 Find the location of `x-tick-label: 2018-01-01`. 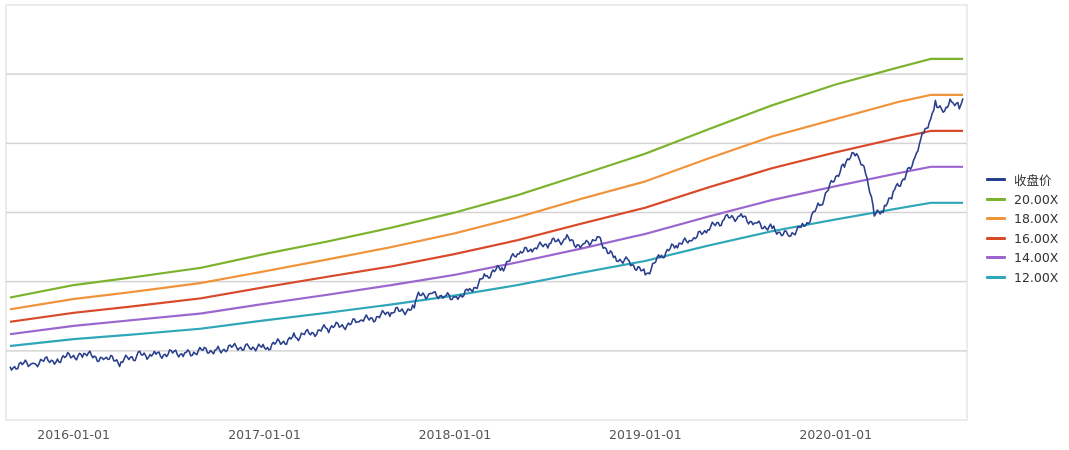

x-tick-label: 2018-01-01 is located at coordinates (455, 434).